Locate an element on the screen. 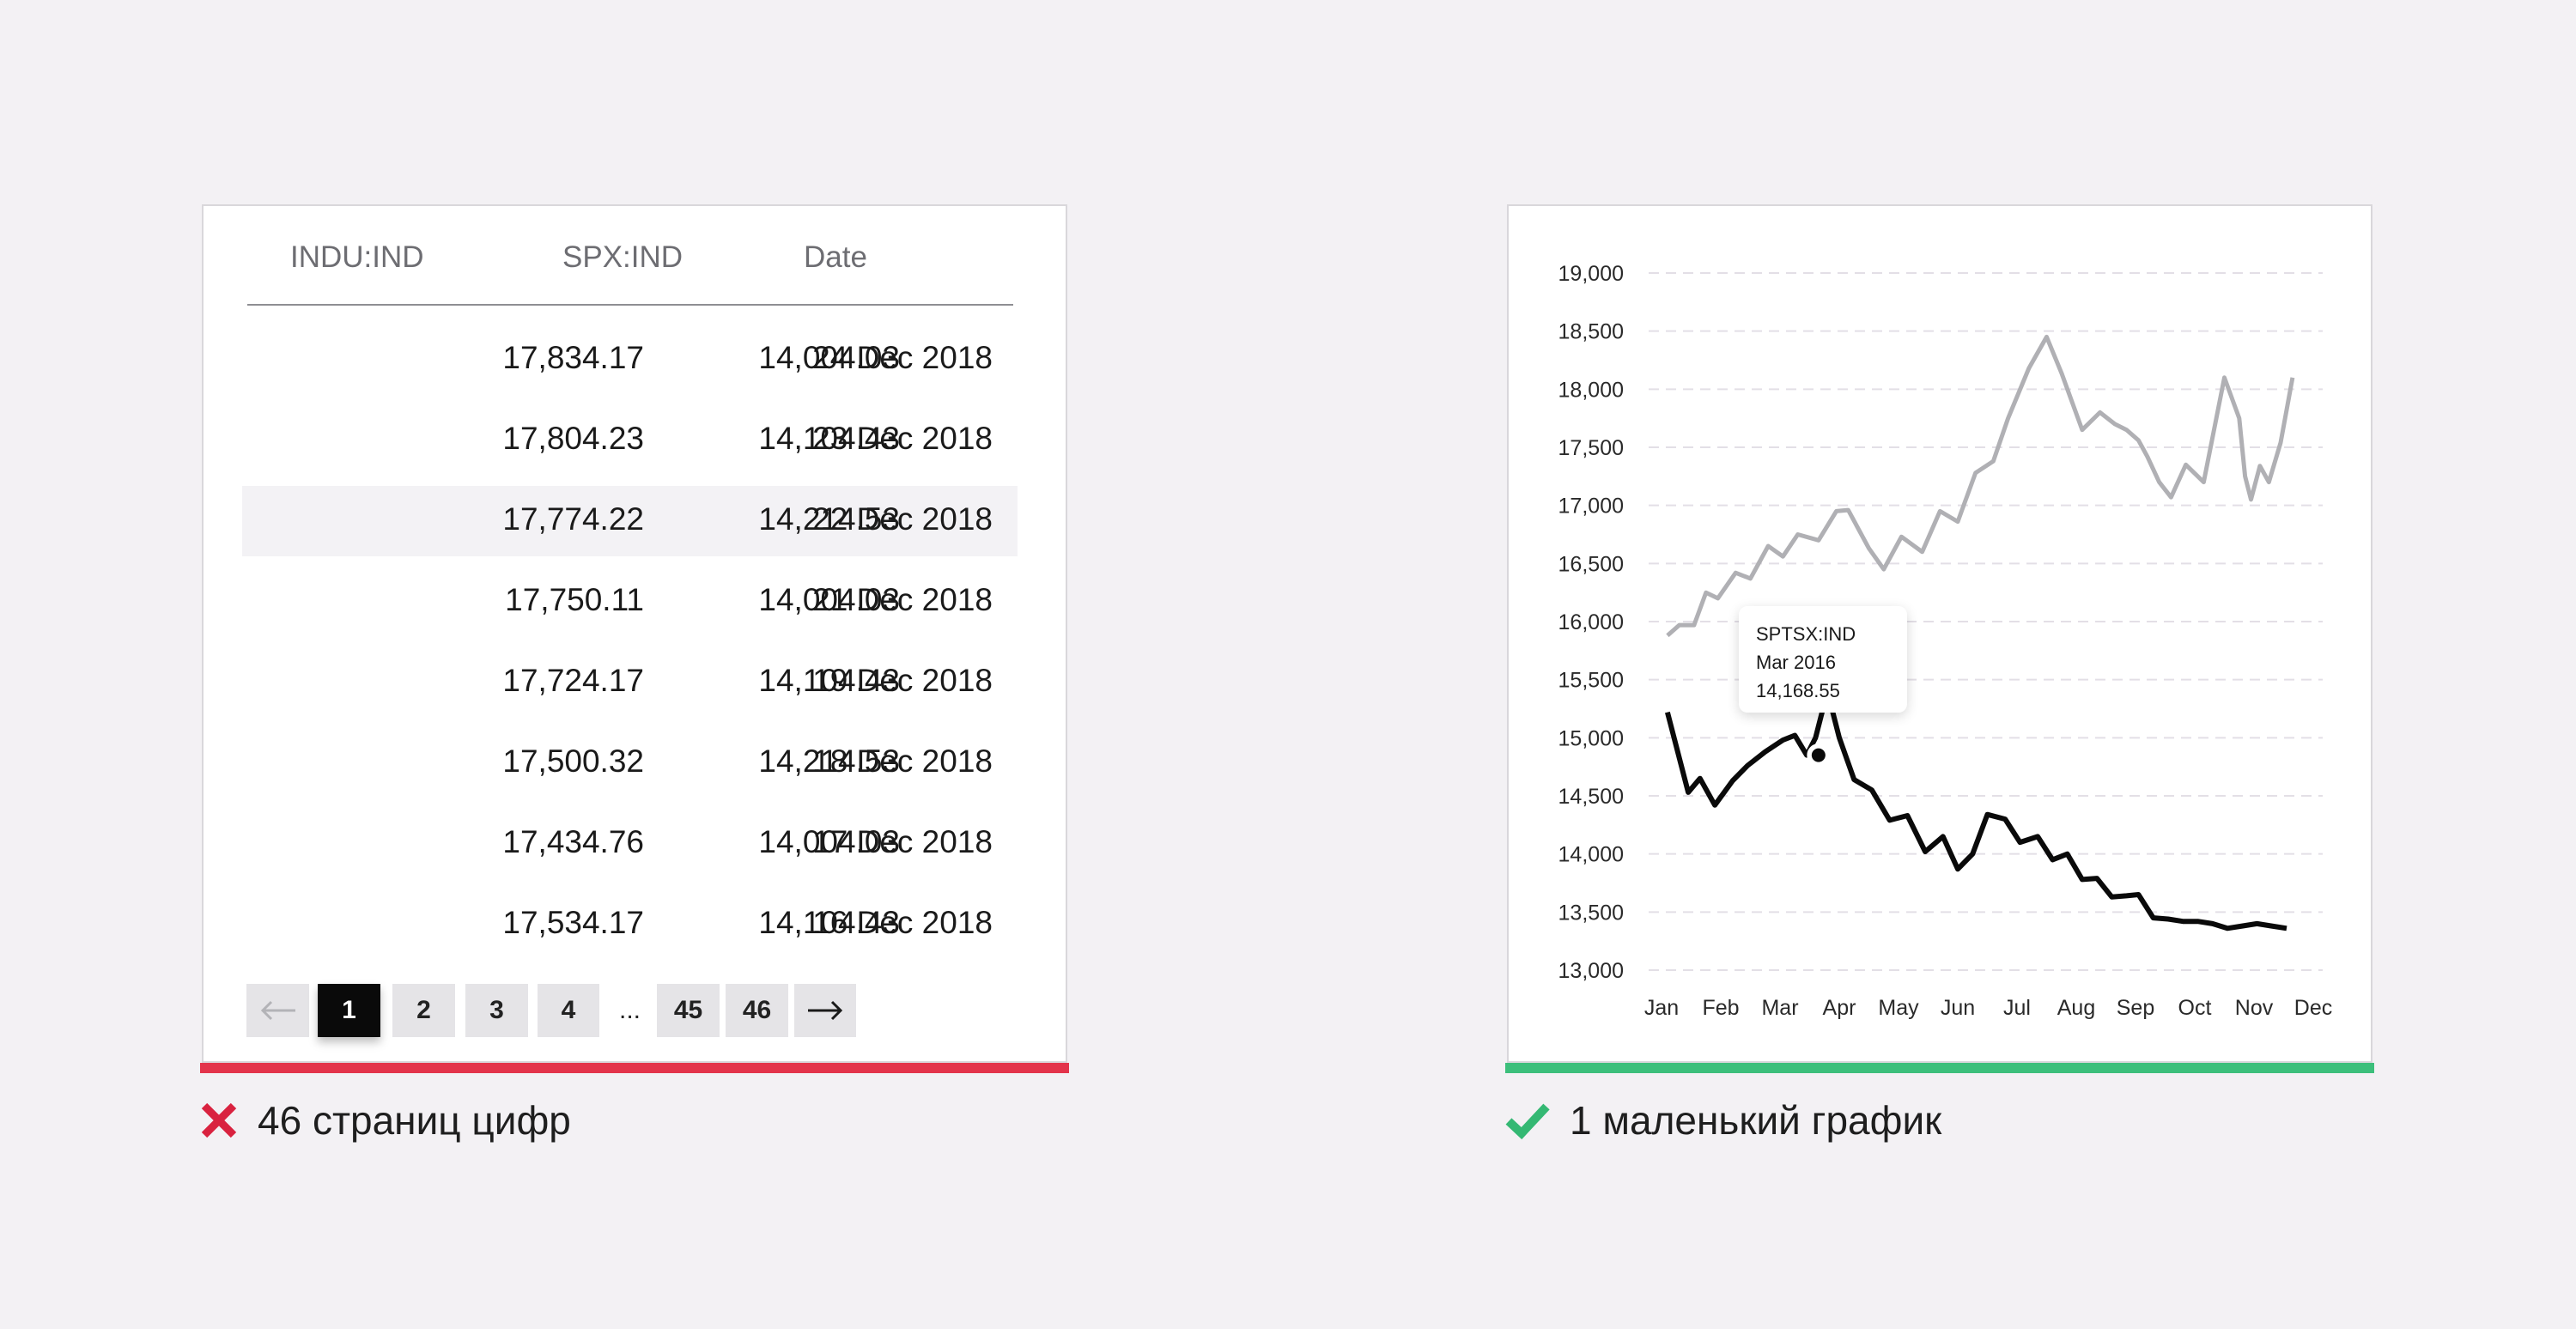  table-row: 17,750.11 14,004.03 21 Dec 2018 is located at coordinates (630, 602).